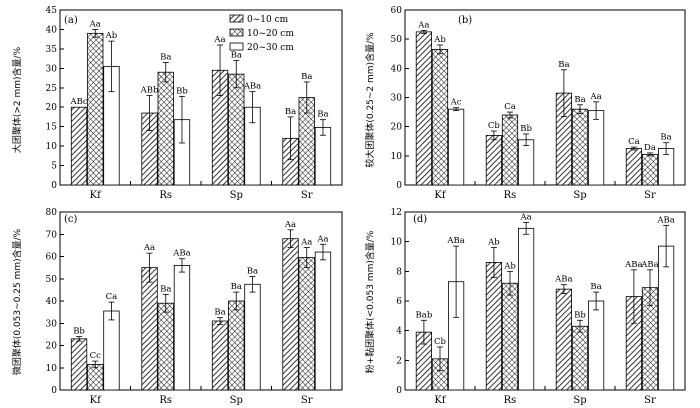  What do you see at coordinates (399, 361) in the screenshot?
I see `panel-d-ytick-label: 2` at bounding box center [399, 361].